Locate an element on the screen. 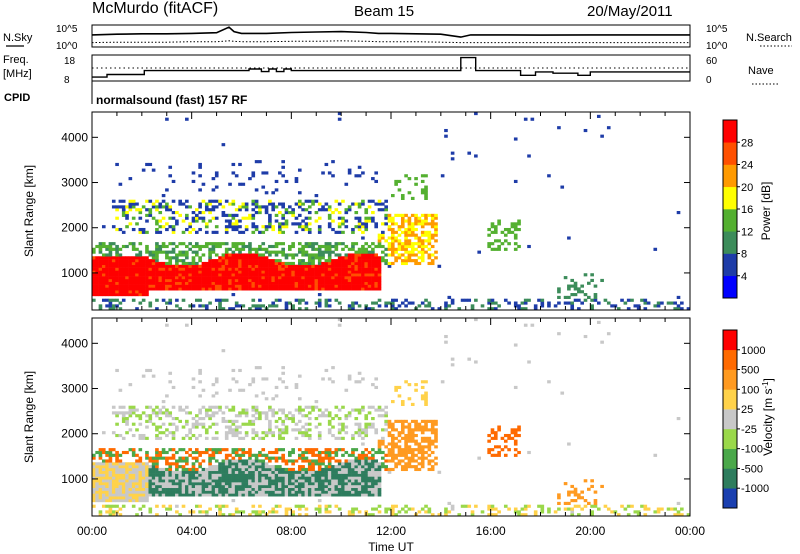  power-colorbar-swatch is located at coordinates (730, 265).